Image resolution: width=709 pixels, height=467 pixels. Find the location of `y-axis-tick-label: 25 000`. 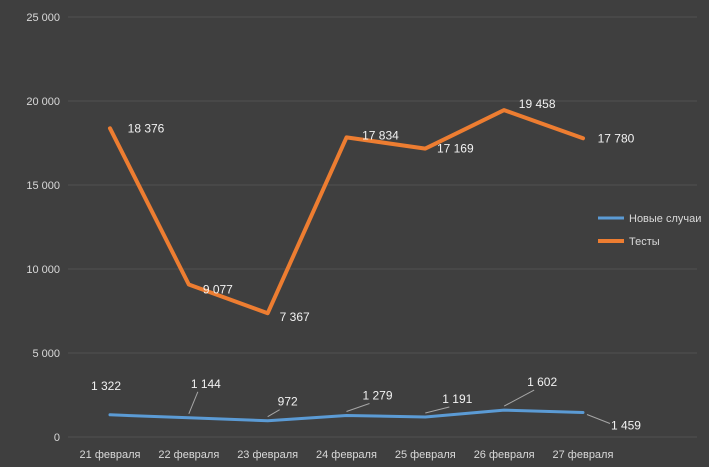

y-axis-tick-label: 25 000 is located at coordinates (43, 18).